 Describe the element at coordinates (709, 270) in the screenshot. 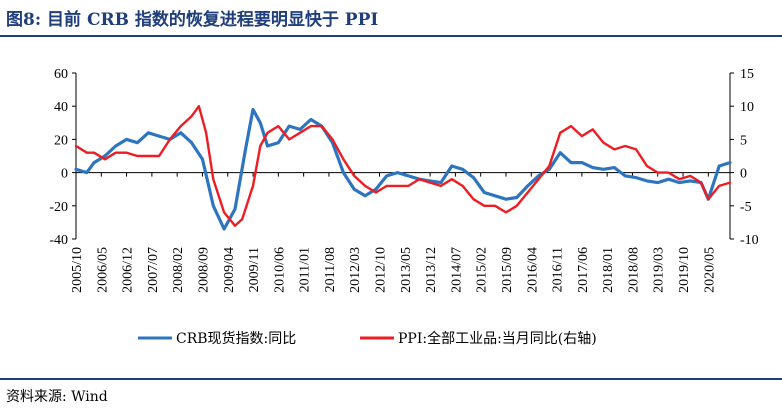

I see `x-tick-label: 2020/05` at that location.